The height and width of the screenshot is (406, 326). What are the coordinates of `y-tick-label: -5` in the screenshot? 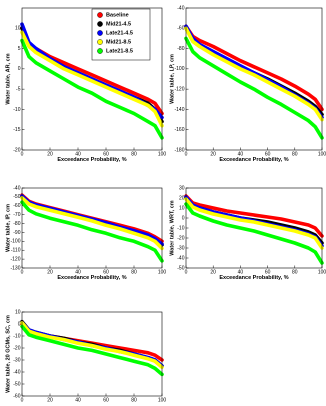 It's located at (18, 89).